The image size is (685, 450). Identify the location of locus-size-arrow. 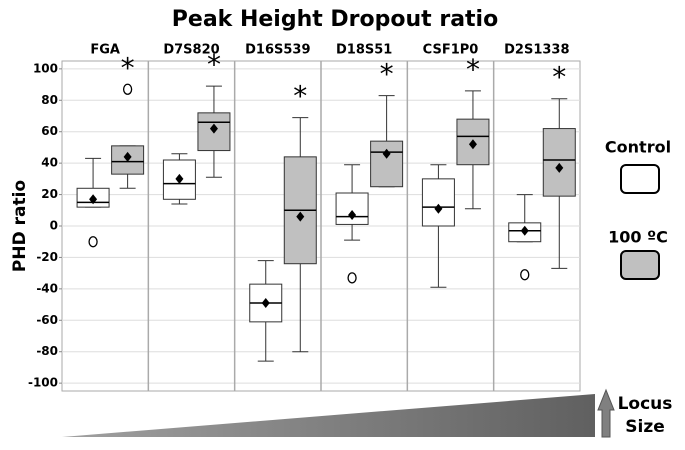
(606, 413).